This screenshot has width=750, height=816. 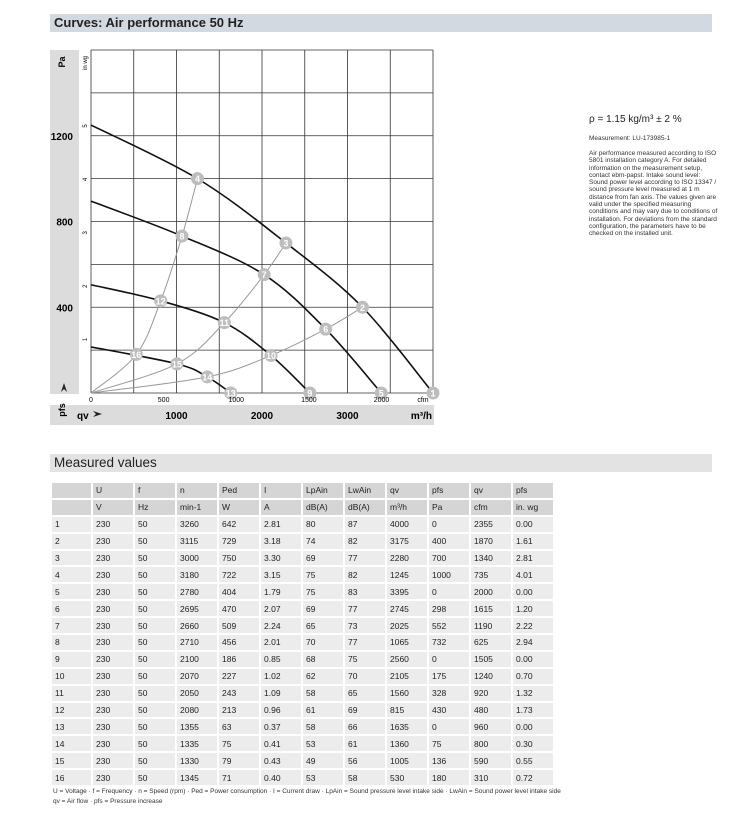 What do you see at coordinates (323, 541) in the screenshot?
I see `table-cell: 74` at bounding box center [323, 541].